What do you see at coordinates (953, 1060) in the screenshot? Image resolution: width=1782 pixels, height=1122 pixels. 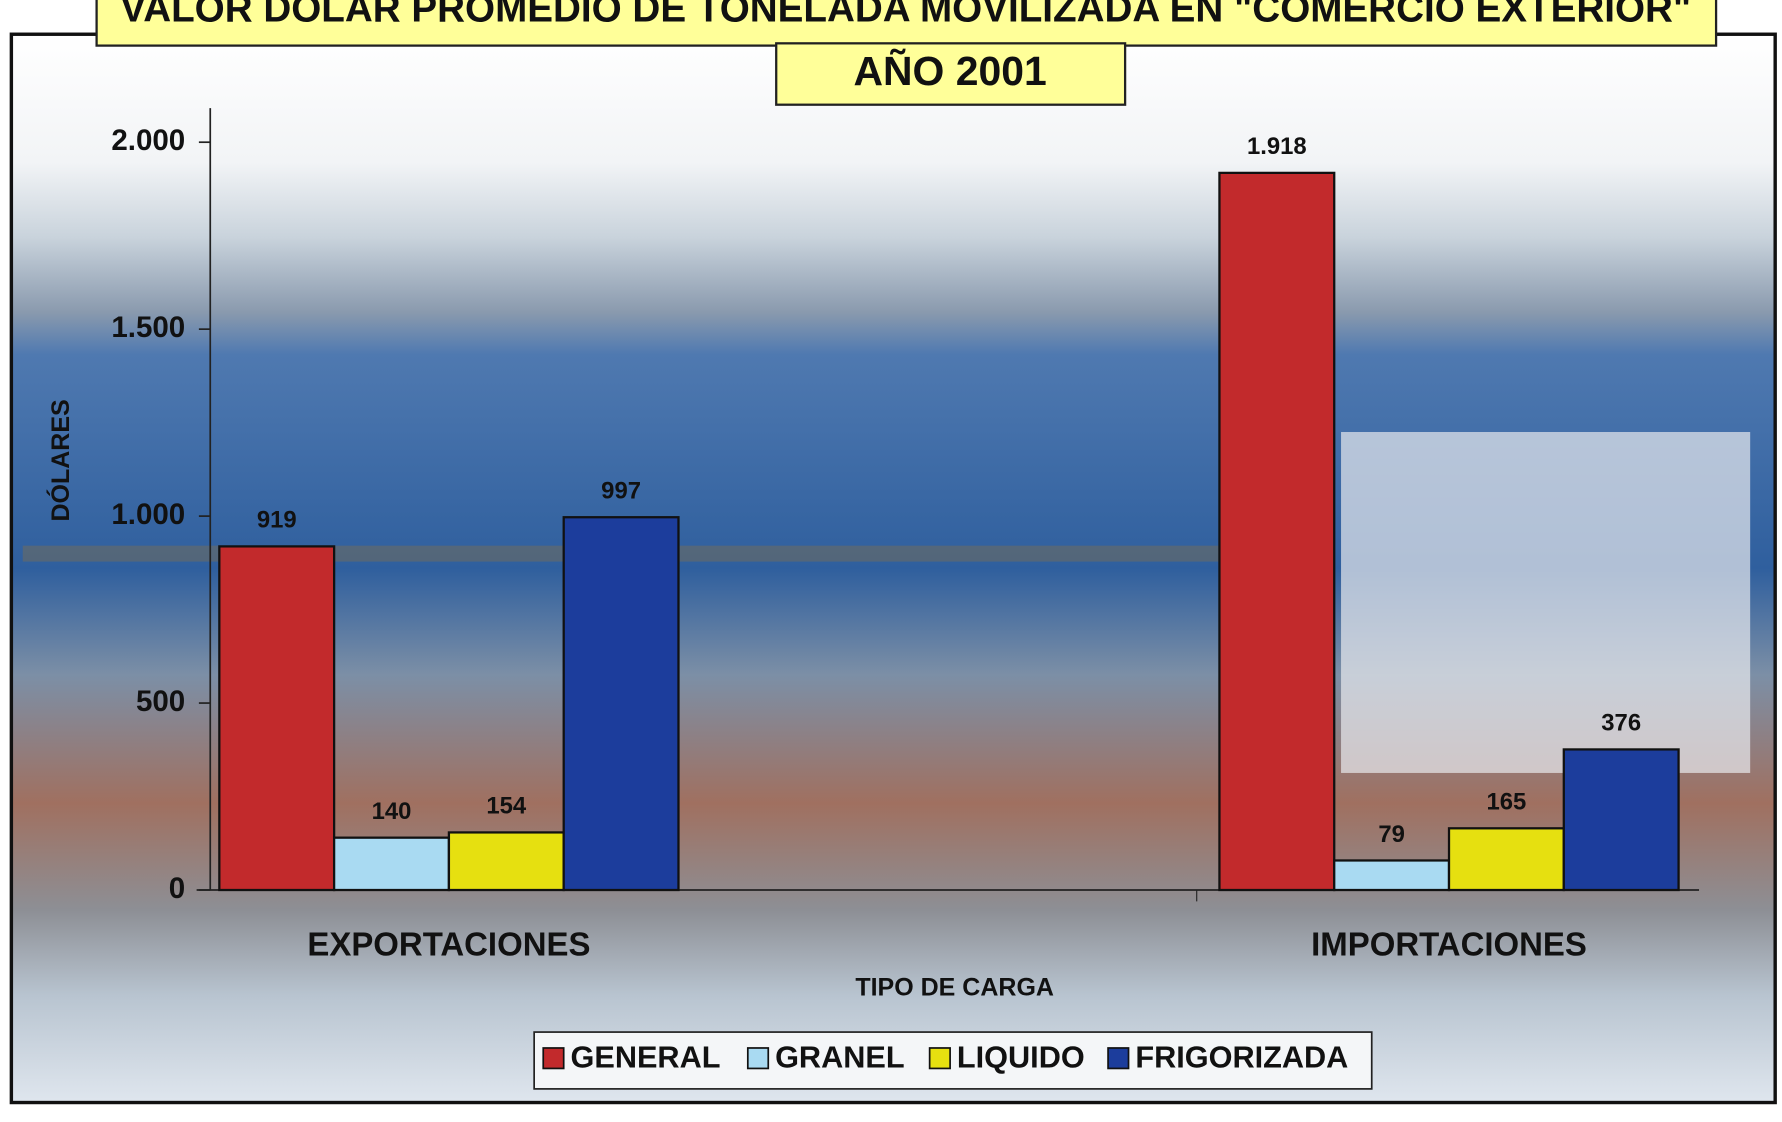 I see `legend-box` at bounding box center [953, 1060].